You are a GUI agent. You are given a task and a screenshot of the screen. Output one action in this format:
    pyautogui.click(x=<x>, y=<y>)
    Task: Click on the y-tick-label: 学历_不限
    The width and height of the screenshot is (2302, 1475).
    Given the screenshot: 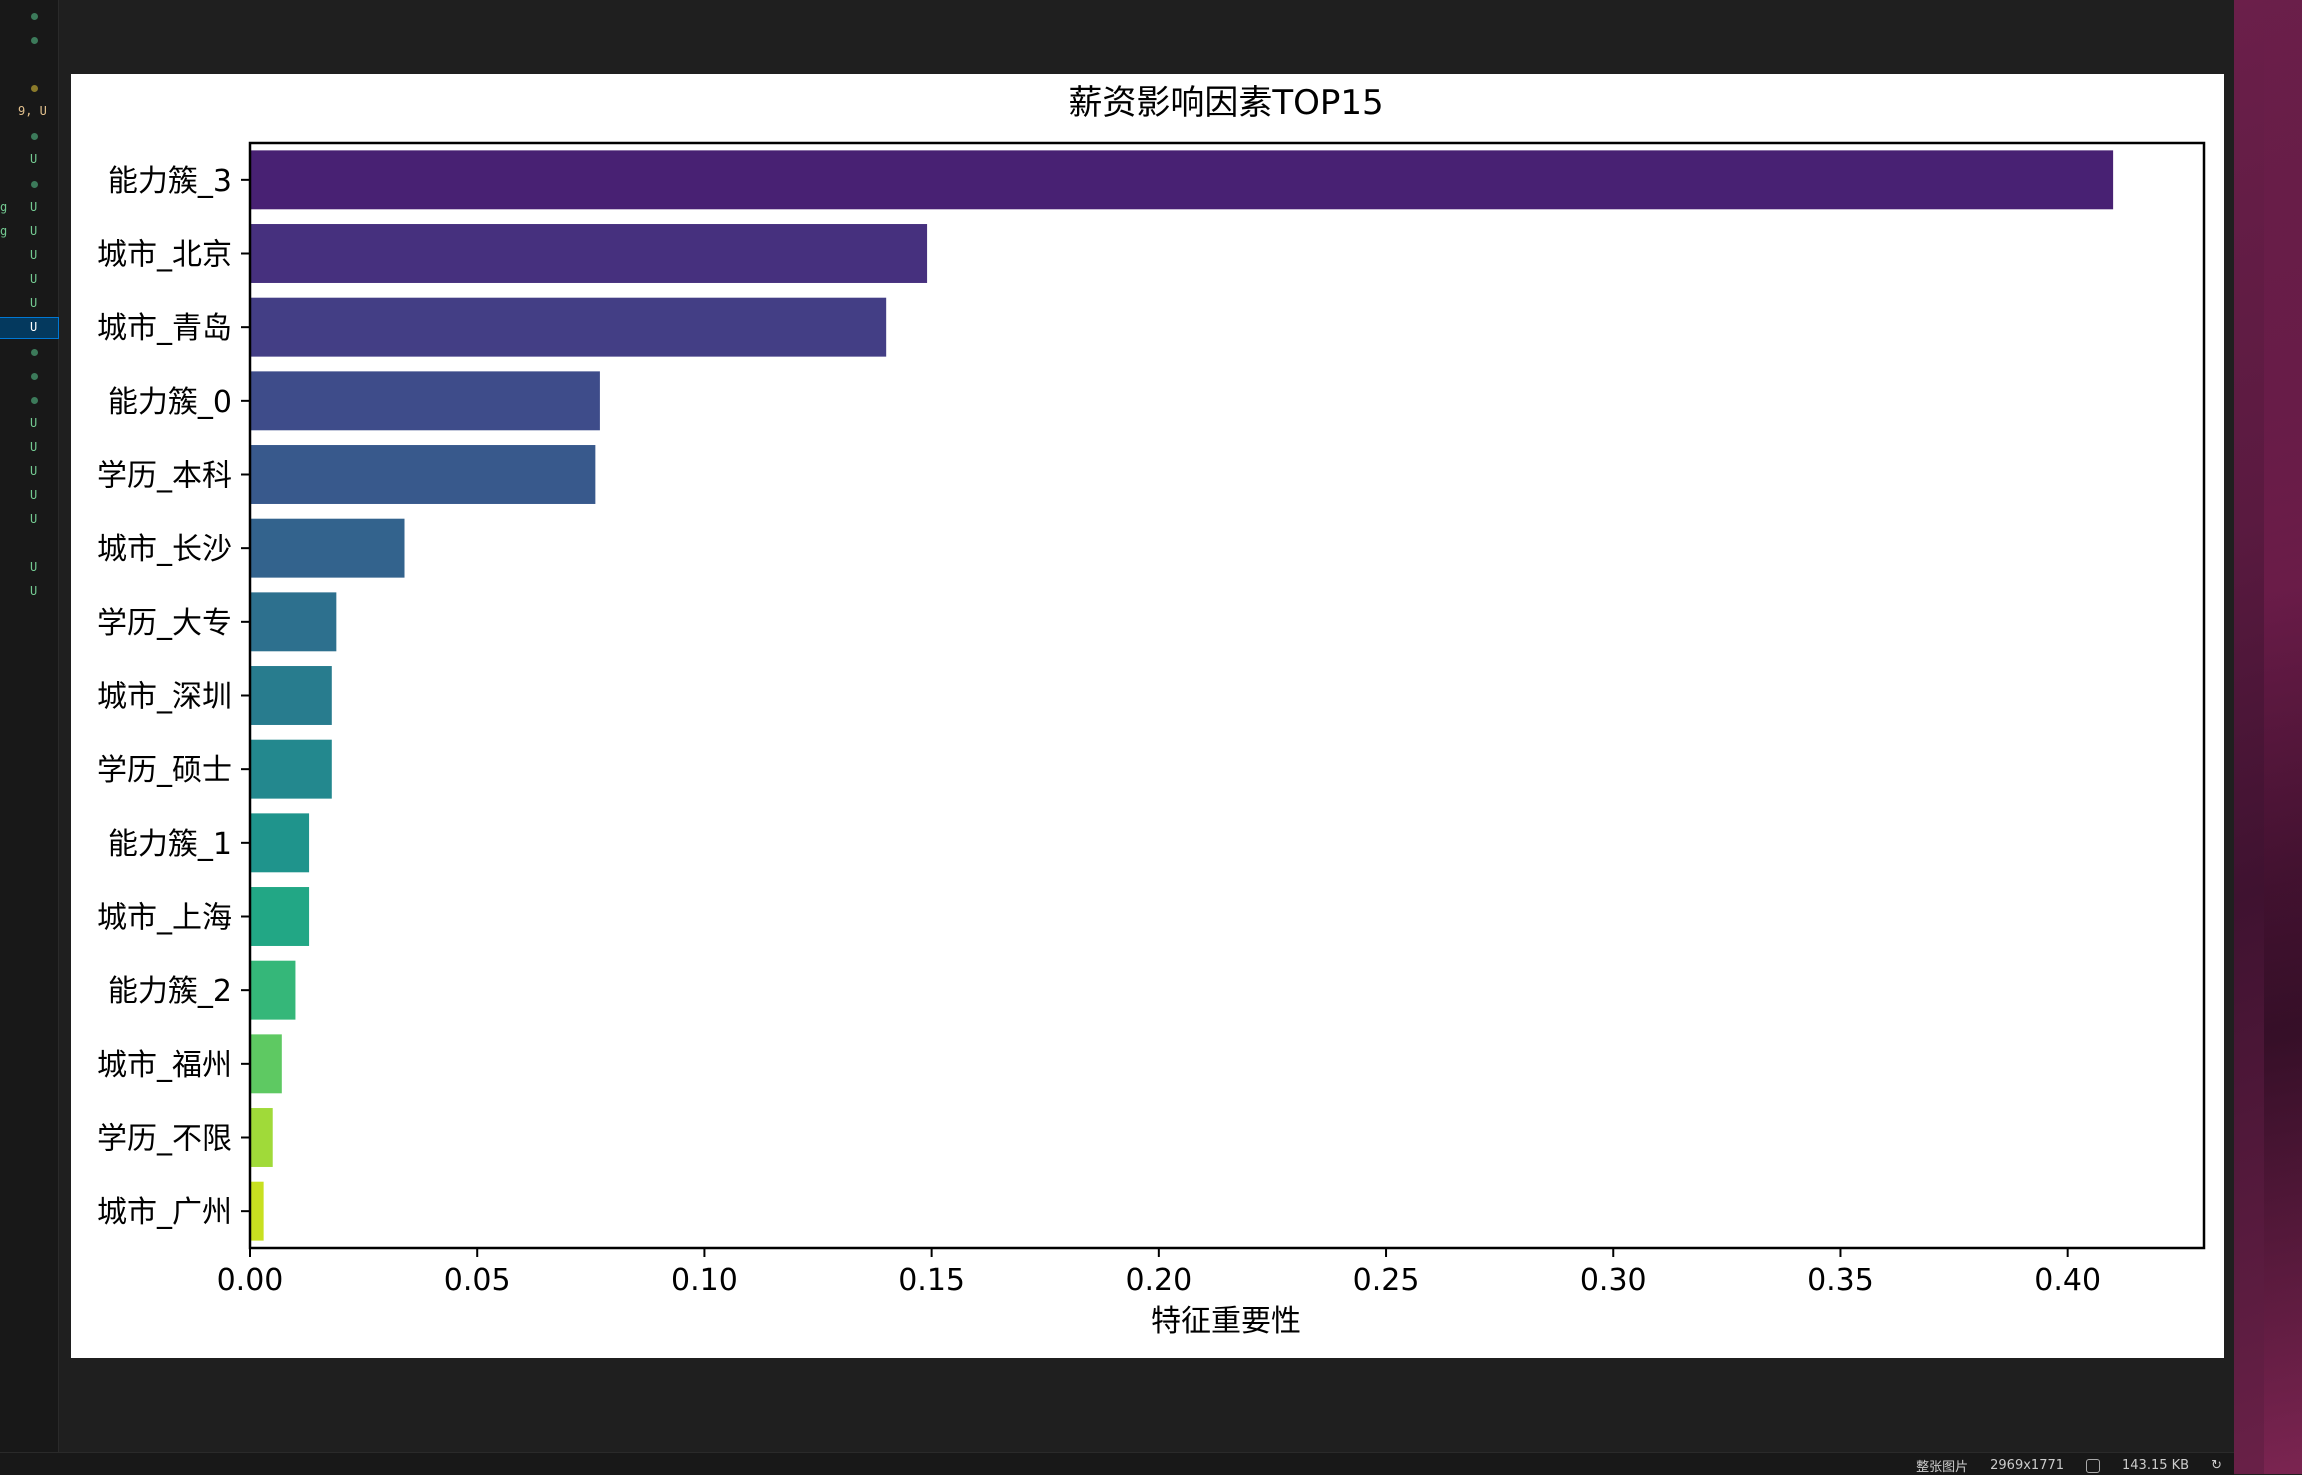 What is the action you would take?
    pyautogui.click(x=164, y=1139)
    